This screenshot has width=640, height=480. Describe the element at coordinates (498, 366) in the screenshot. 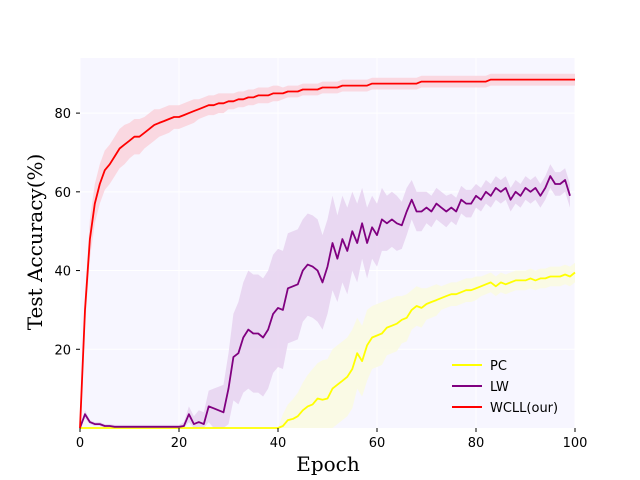

I see `legend-label-pc: PC` at that location.